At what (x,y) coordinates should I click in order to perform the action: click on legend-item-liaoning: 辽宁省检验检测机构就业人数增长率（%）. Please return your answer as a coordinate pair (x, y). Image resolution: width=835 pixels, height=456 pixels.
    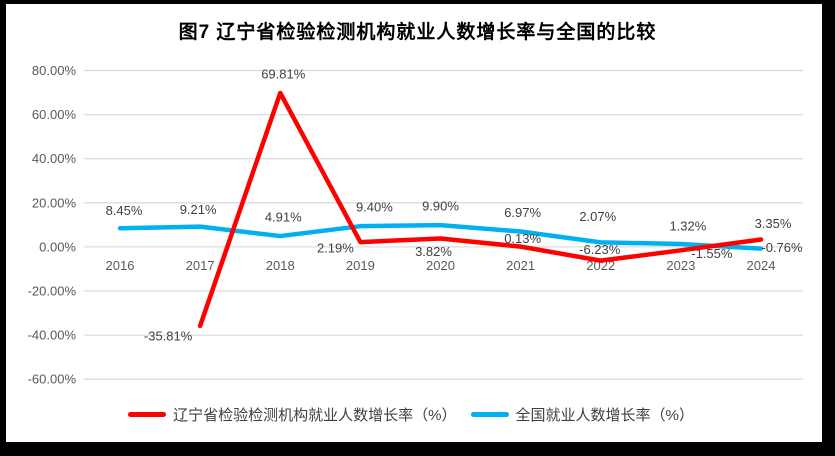
    Looking at the image, I should click on (292, 414).